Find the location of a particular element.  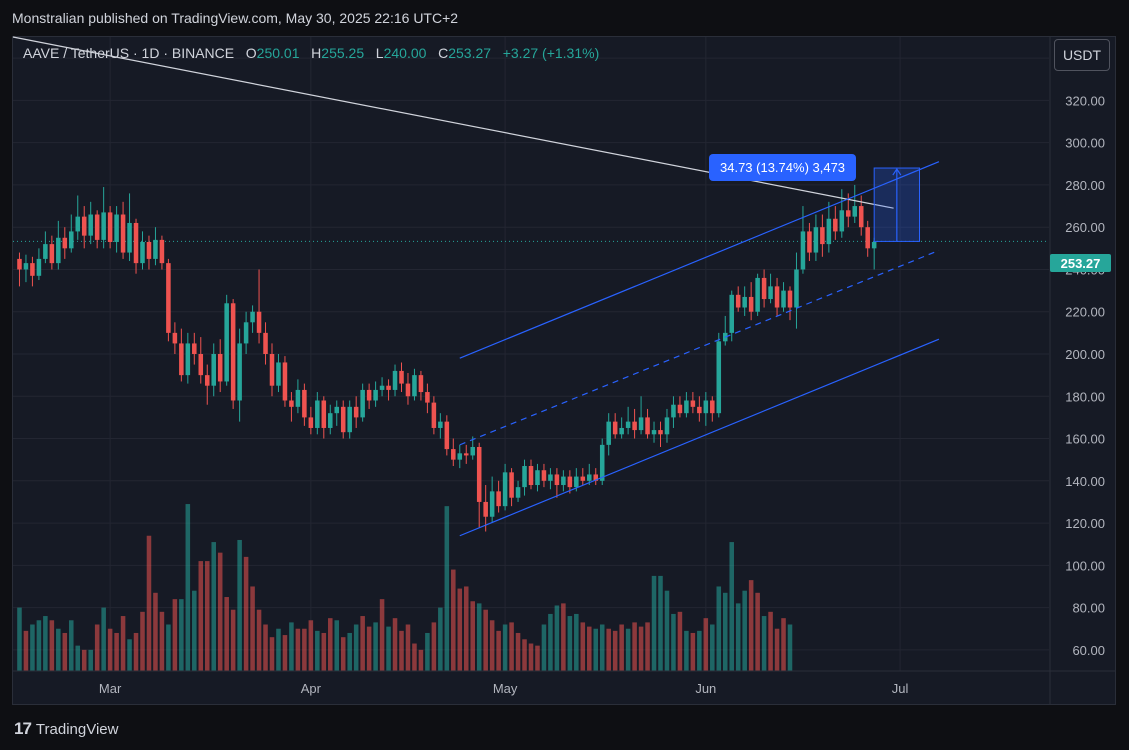

currency-button: USDT is located at coordinates (1082, 55).